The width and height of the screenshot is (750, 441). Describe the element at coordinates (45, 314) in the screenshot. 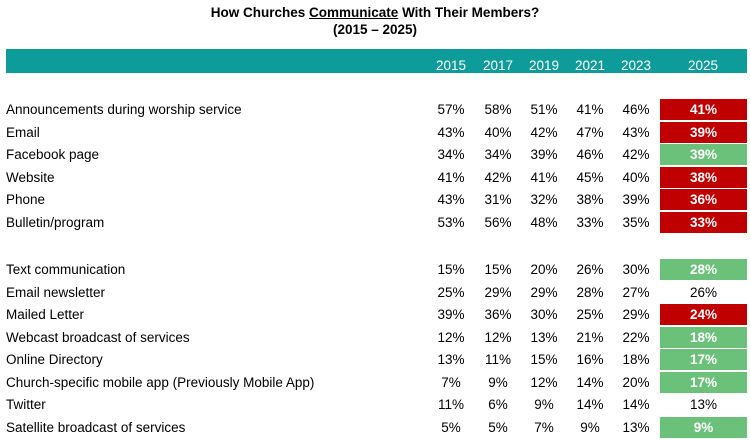

I see `row-label: Mailed Letter` at that location.